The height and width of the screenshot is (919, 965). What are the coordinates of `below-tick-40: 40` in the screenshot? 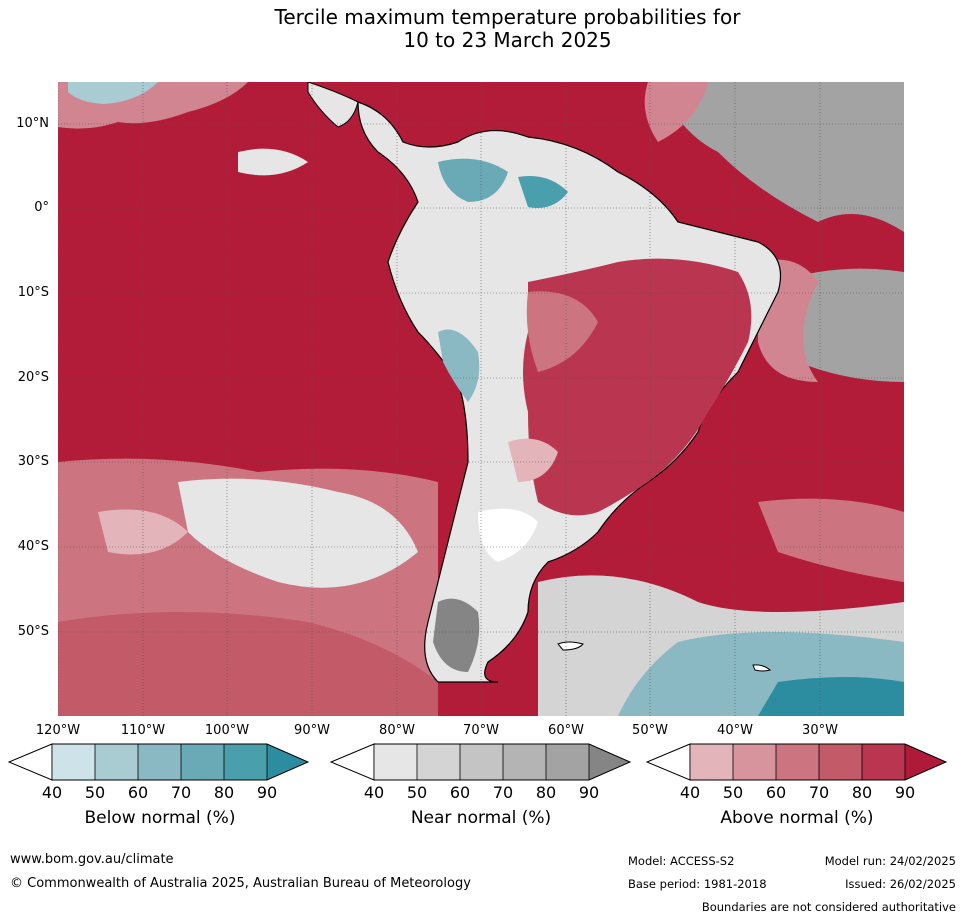 It's located at (52, 792).